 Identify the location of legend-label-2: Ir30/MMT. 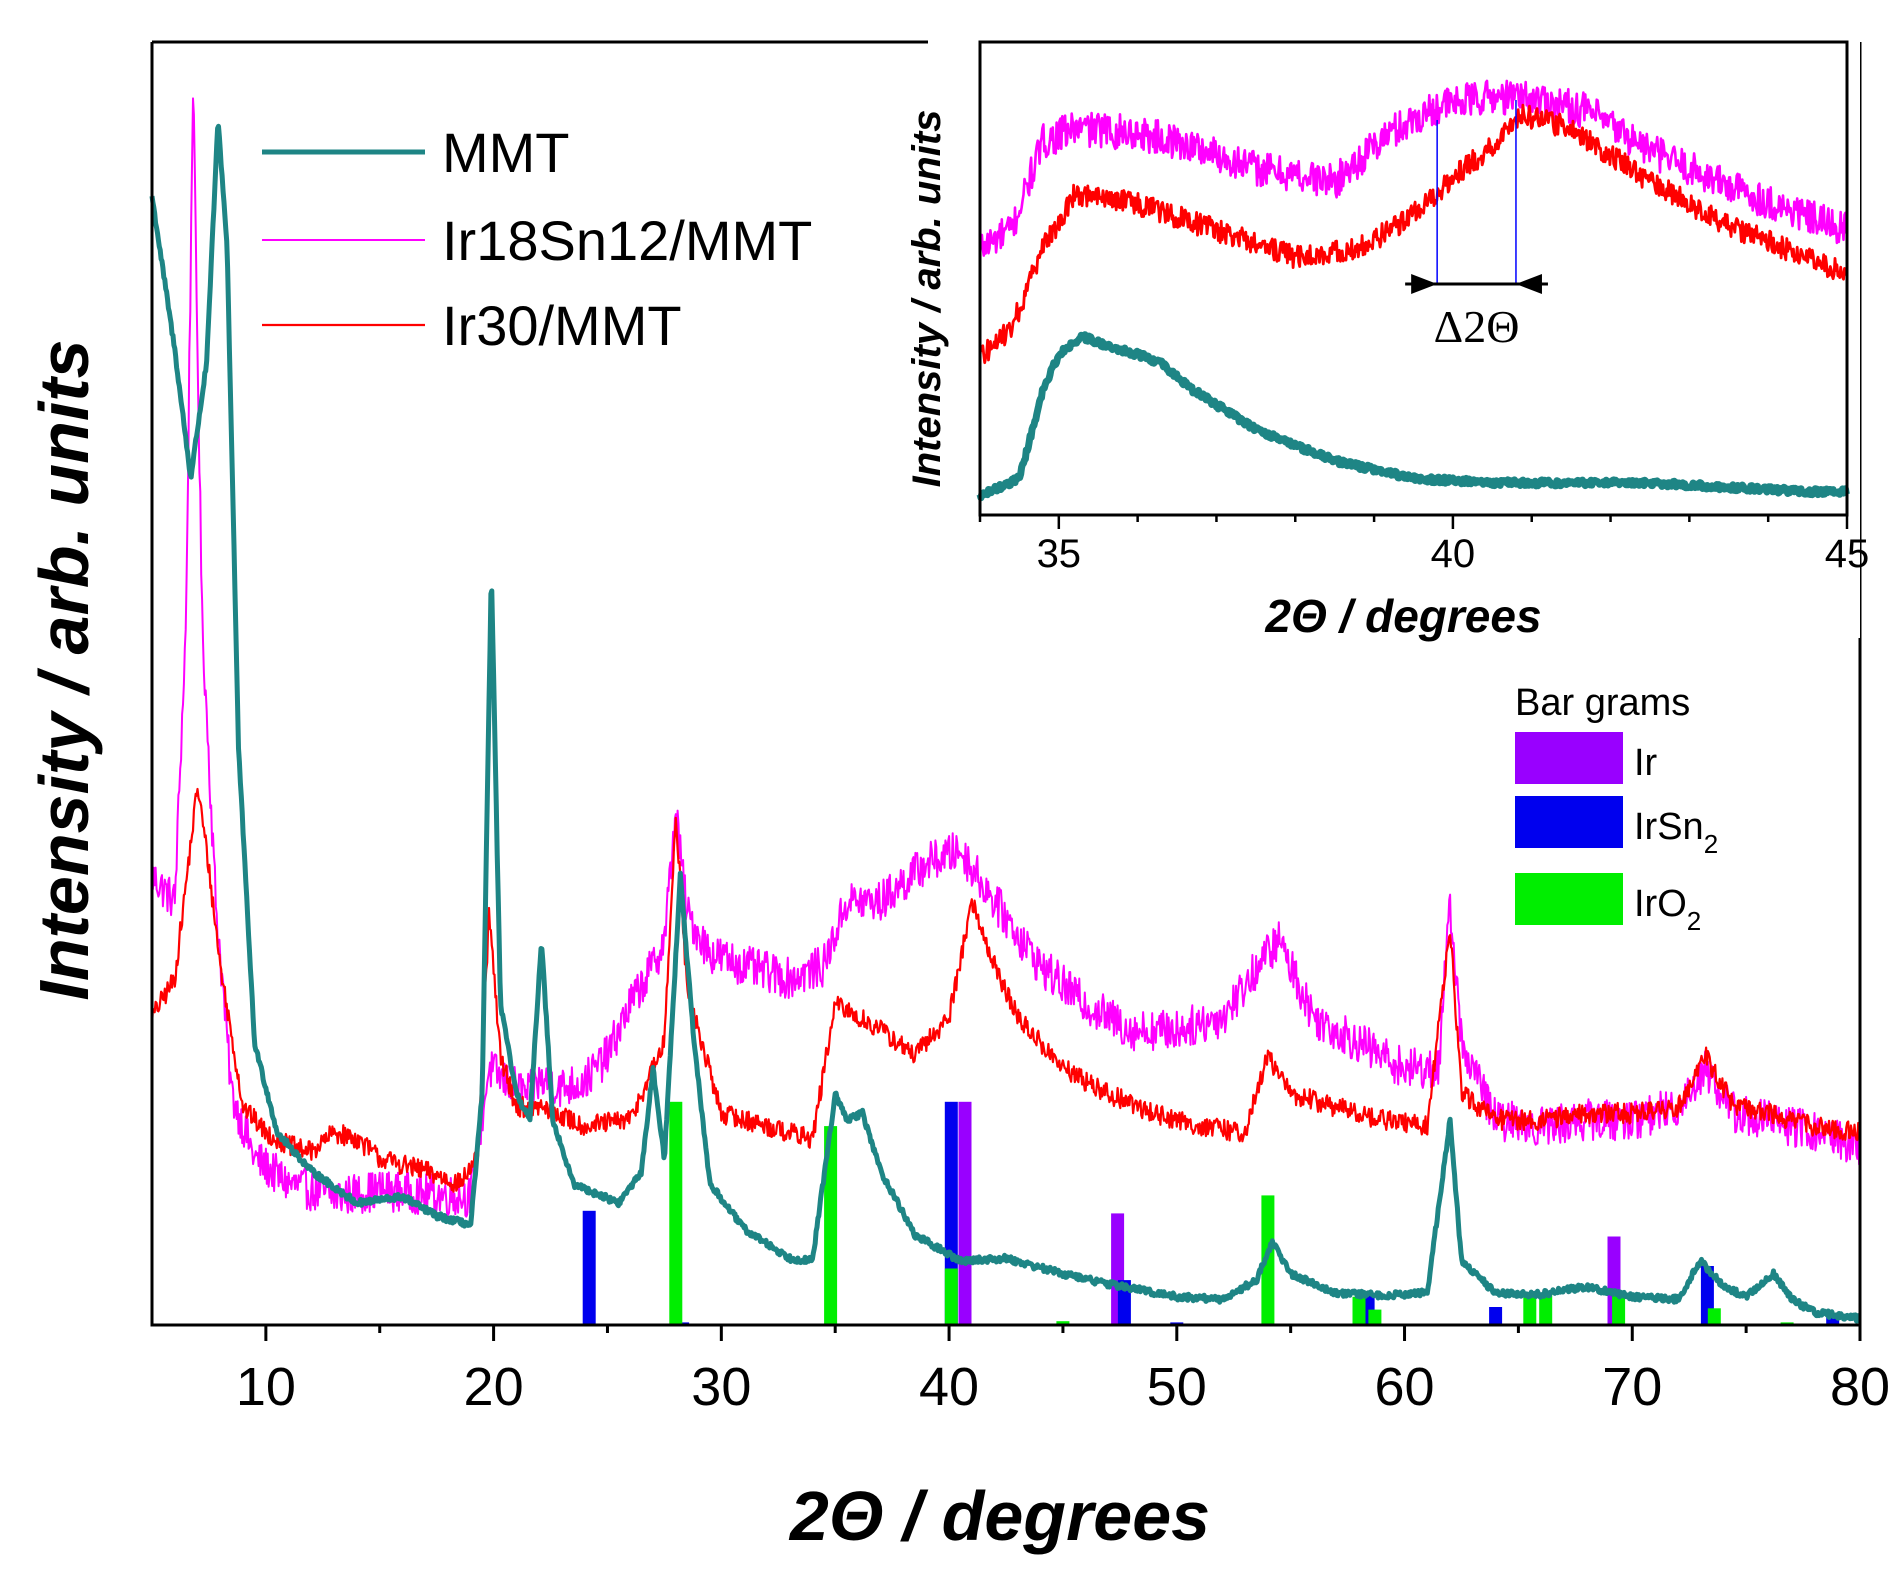
(562, 325).